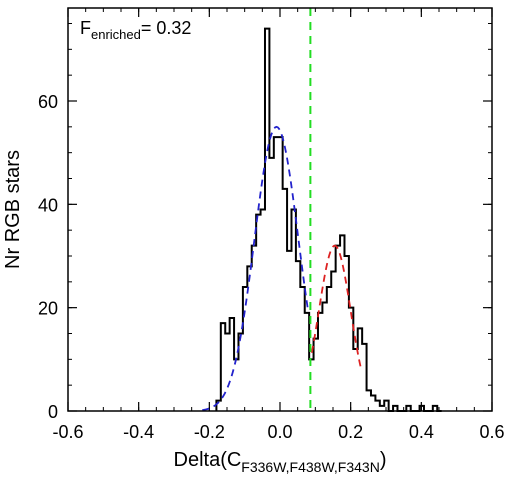 This screenshot has width=520, height=477. I want to click on annotation-prefix: F, so click(85, 28).